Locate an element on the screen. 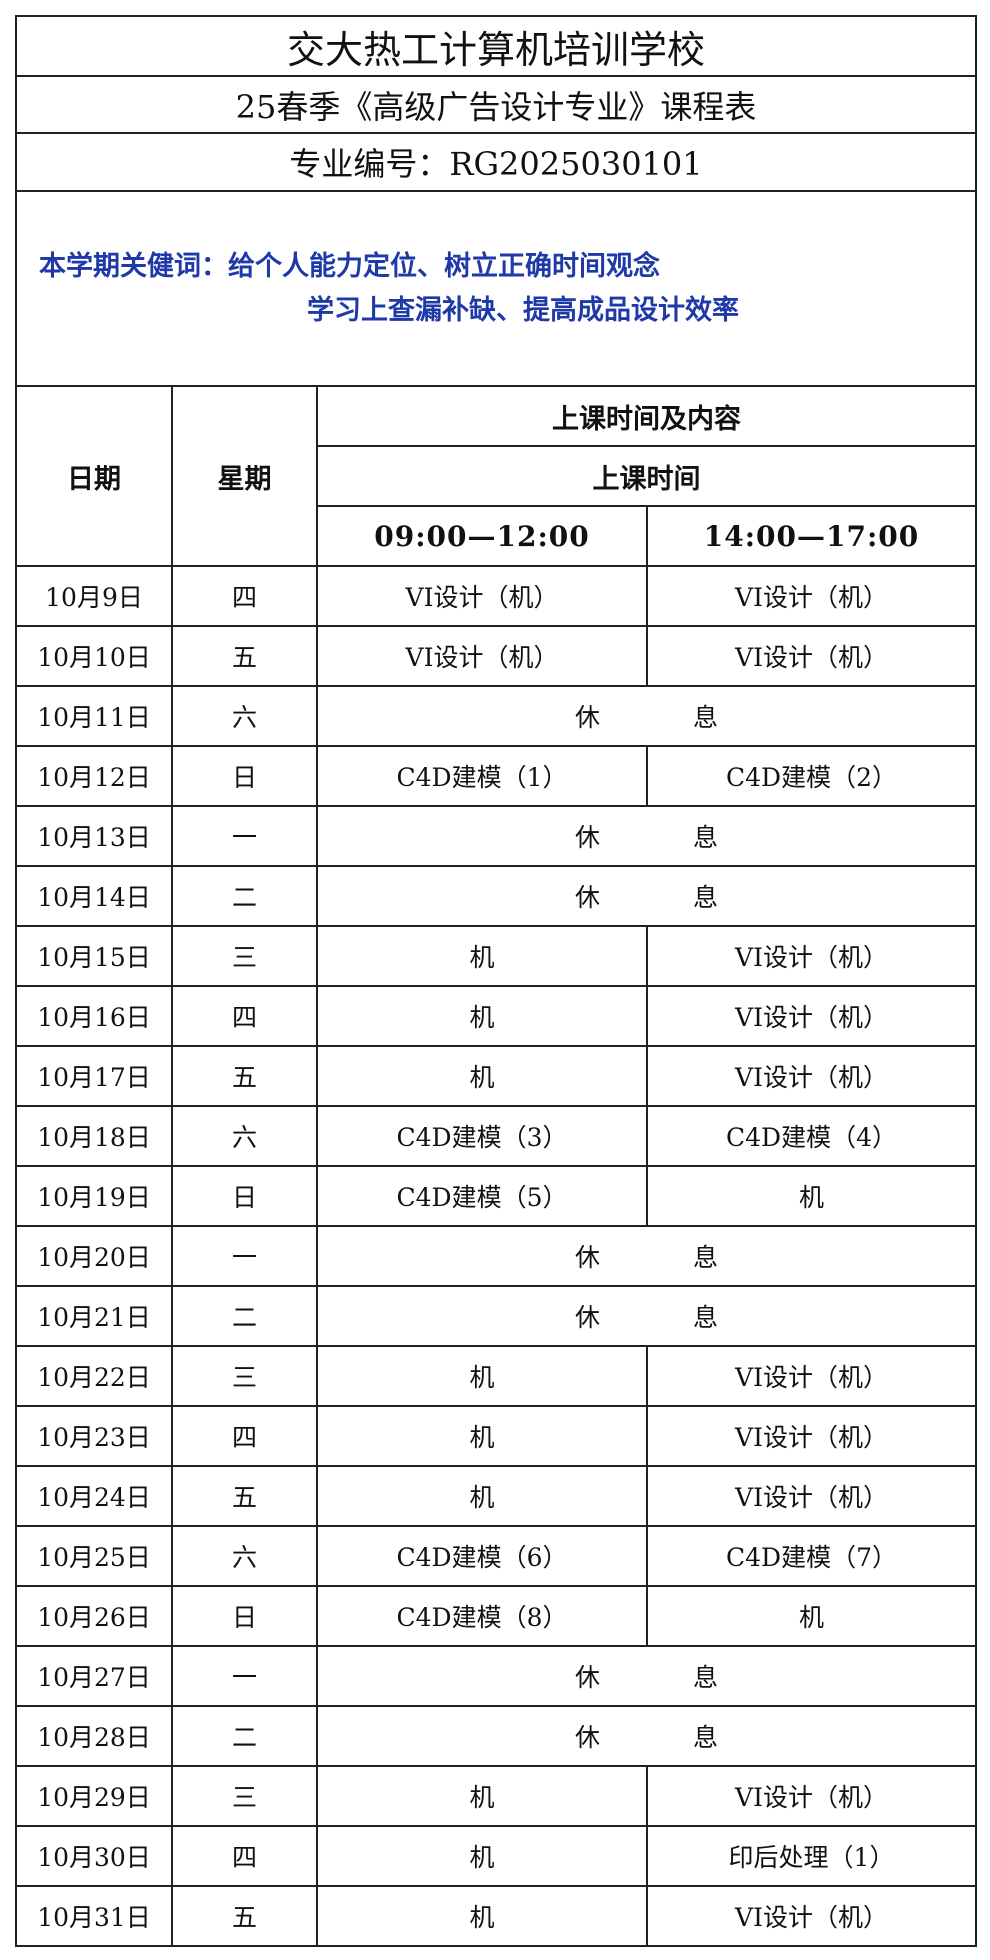 The image size is (990, 1960). table-row: 10月12日日 C4D建模（1） C4D建模（2） is located at coordinates (496, 776).